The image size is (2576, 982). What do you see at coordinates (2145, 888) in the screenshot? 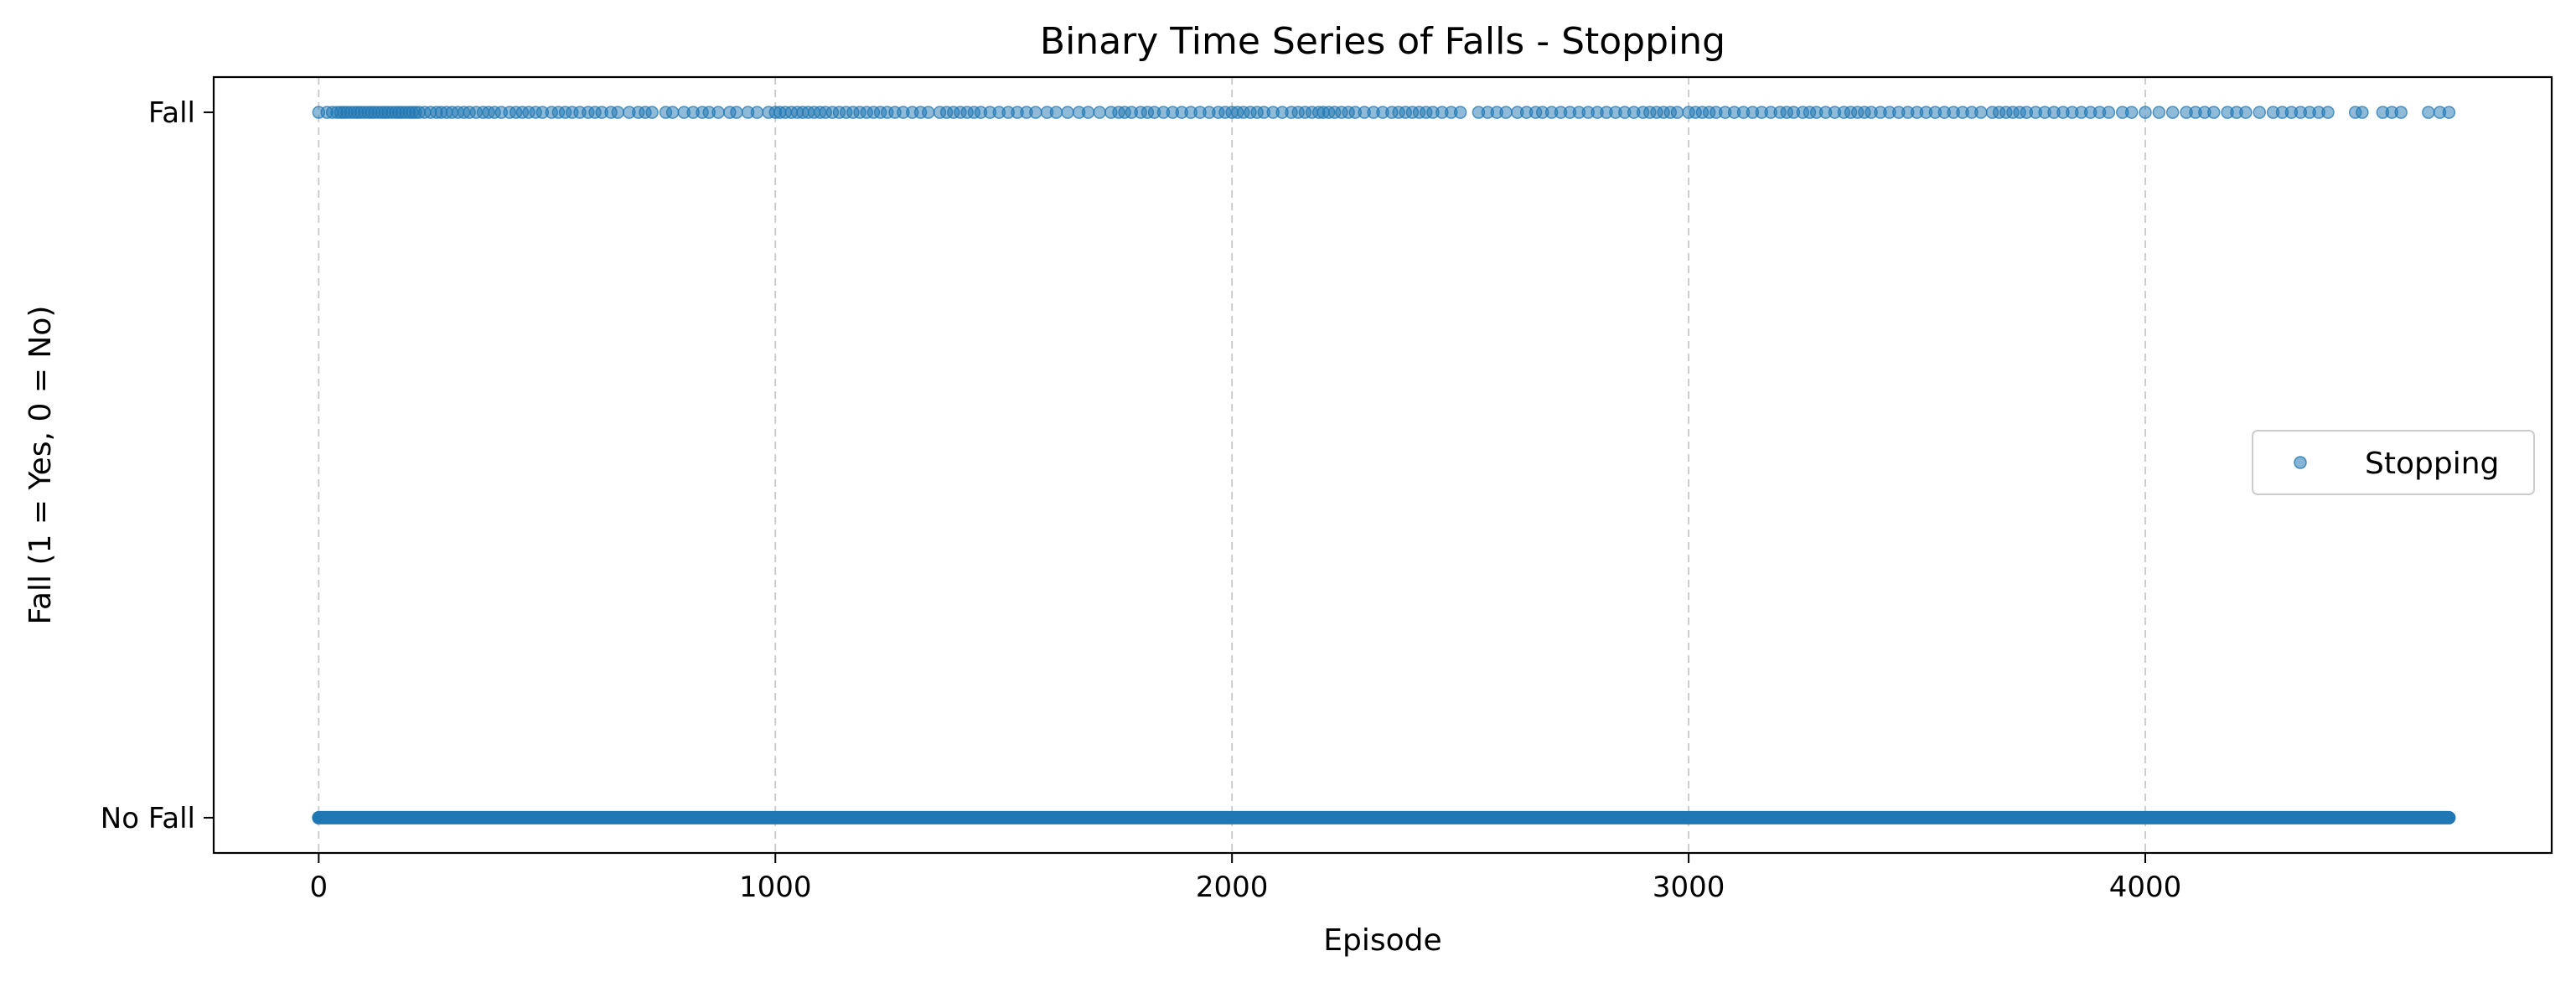
I see `x-tick-label-4000: 4000` at bounding box center [2145, 888].